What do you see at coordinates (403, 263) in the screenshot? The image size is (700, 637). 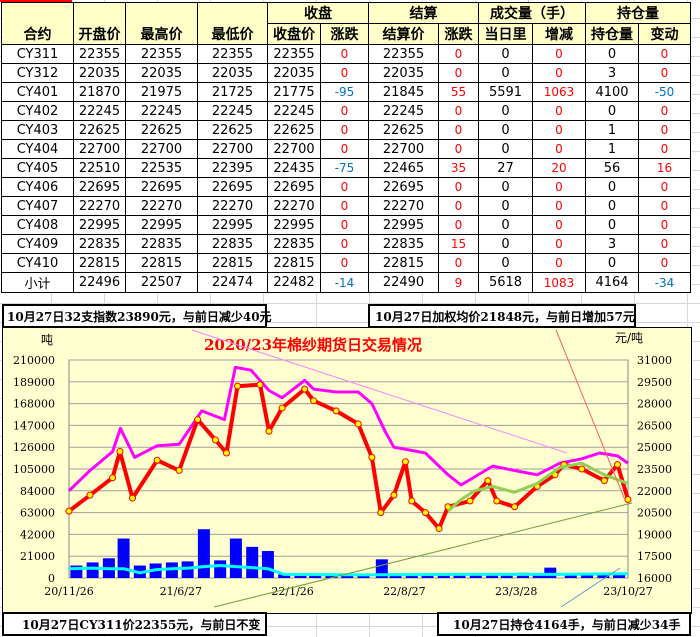 I see `cell-结算价: 22815` at bounding box center [403, 263].